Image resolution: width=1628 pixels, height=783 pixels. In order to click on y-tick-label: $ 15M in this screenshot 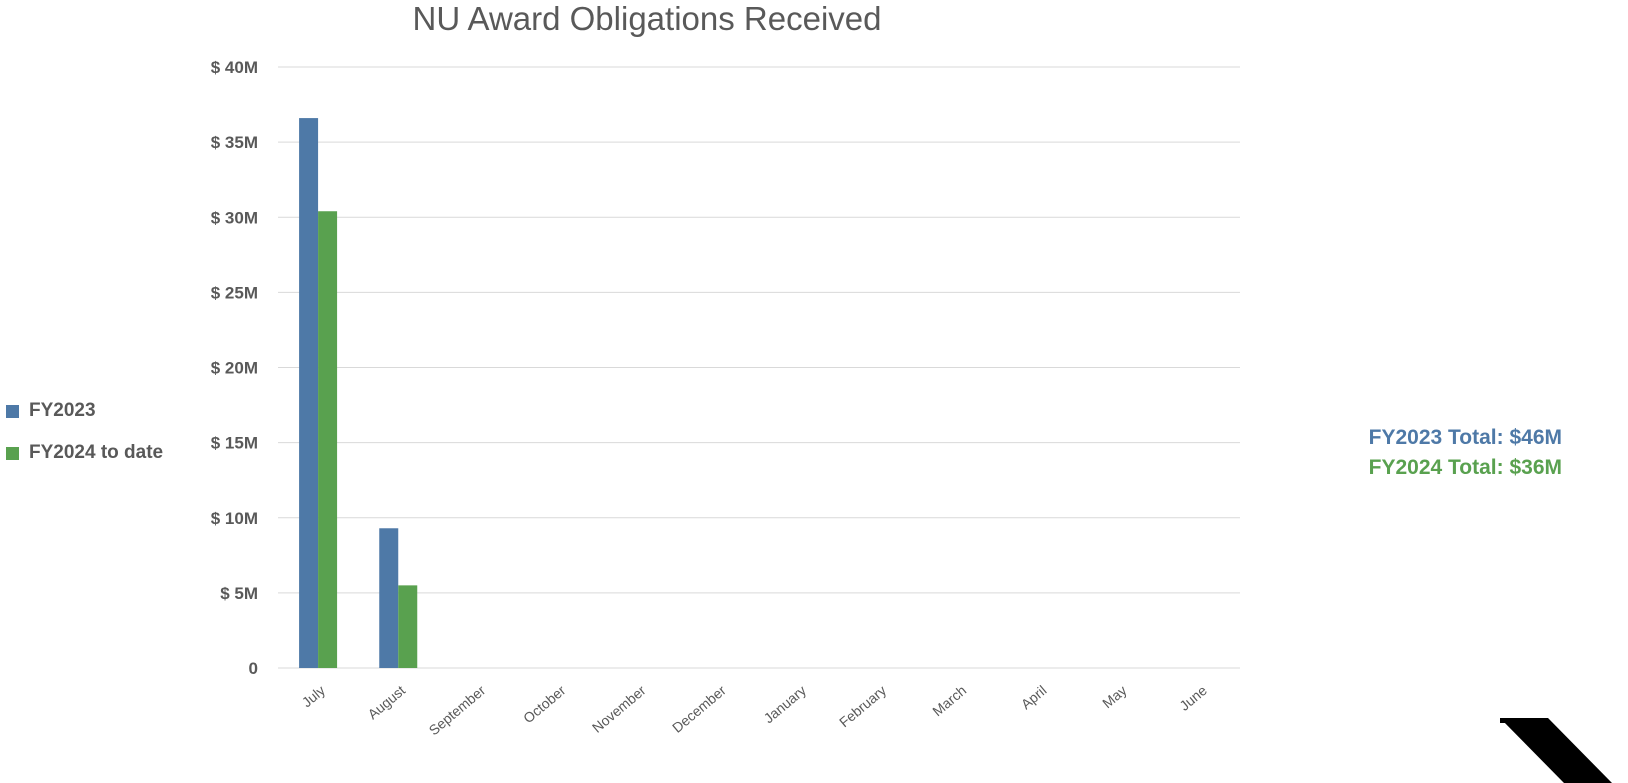, I will do `click(234, 443)`.